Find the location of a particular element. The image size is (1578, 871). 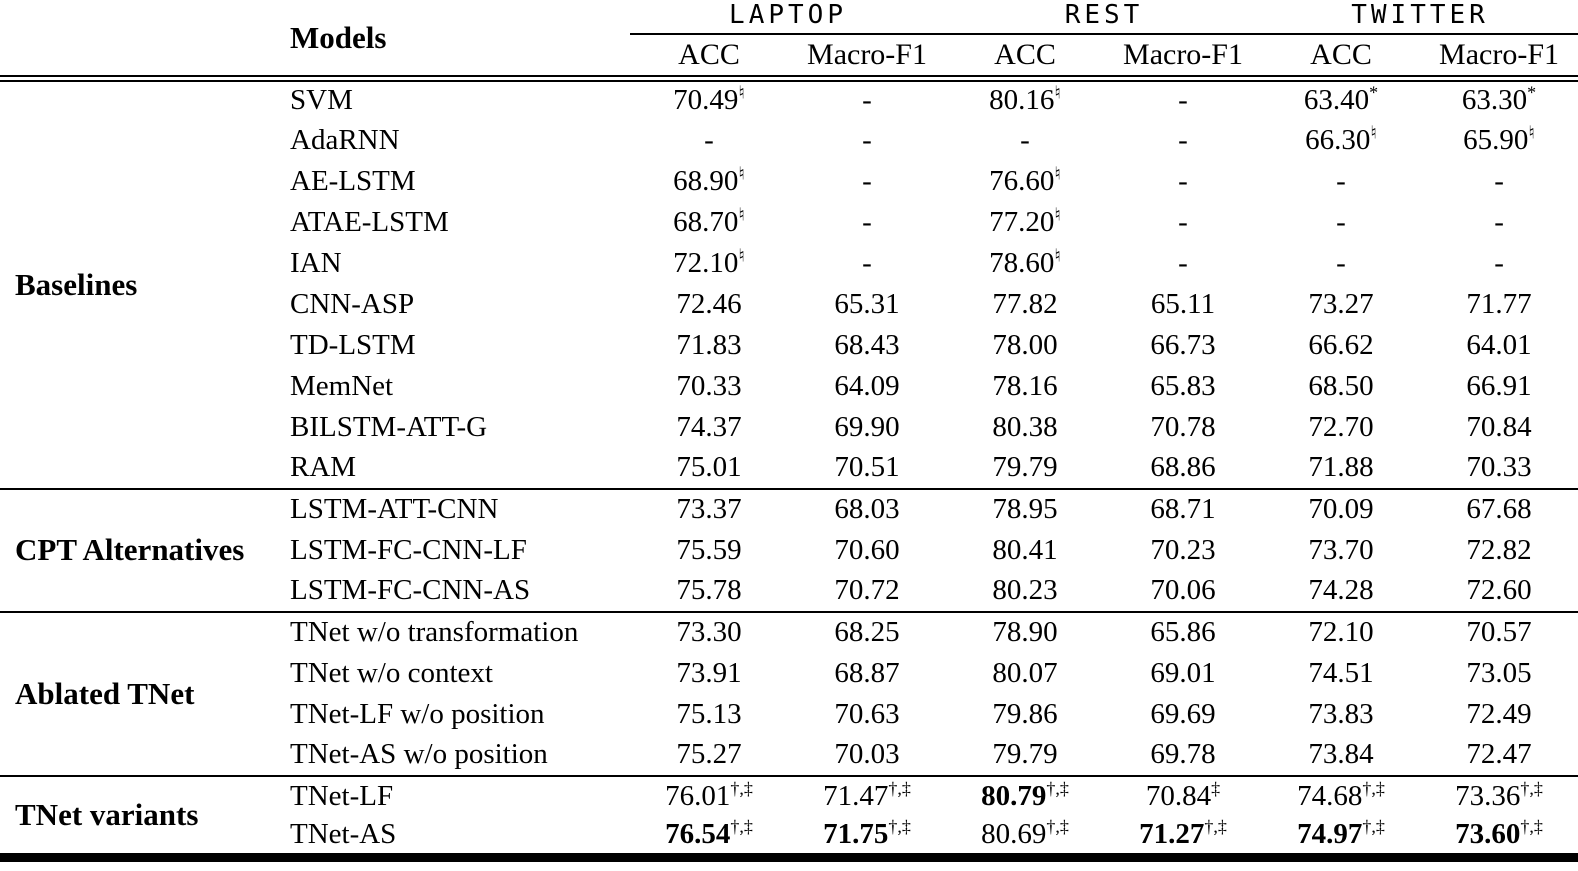

metric-value: 73.70 is located at coordinates (1341, 549).